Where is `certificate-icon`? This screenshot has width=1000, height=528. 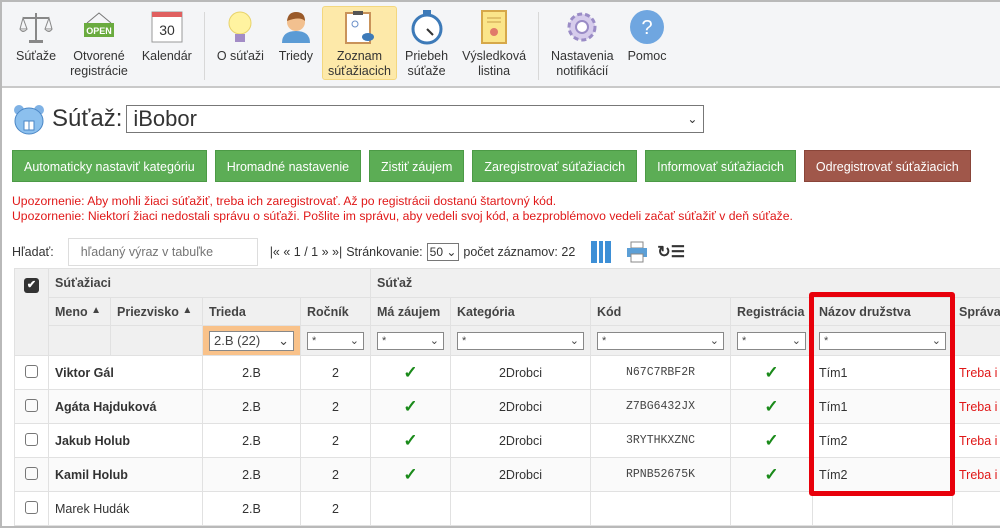
certificate-icon is located at coordinates (494, 27).